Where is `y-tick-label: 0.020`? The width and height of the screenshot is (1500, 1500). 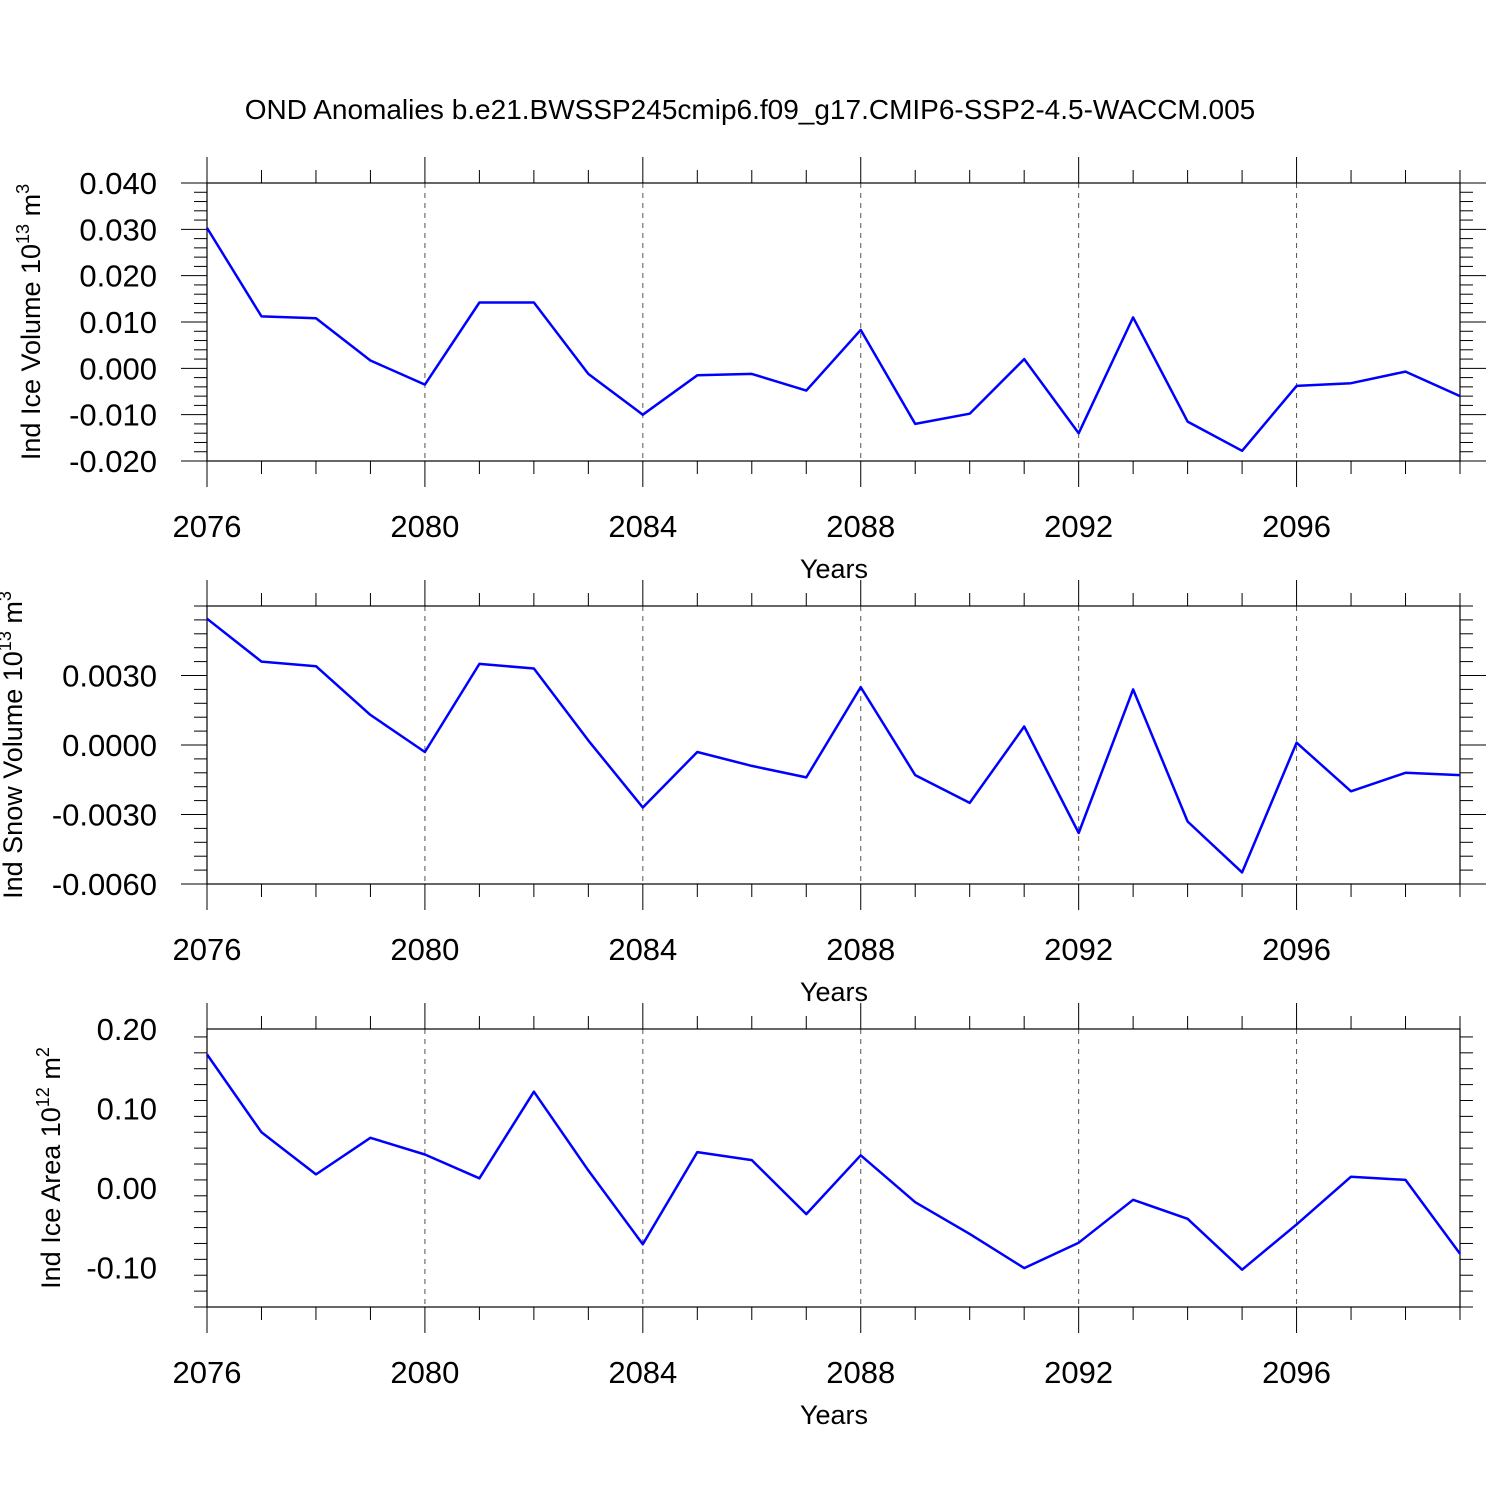 y-tick-label: 0.020 is located at coordinates (118, 276).